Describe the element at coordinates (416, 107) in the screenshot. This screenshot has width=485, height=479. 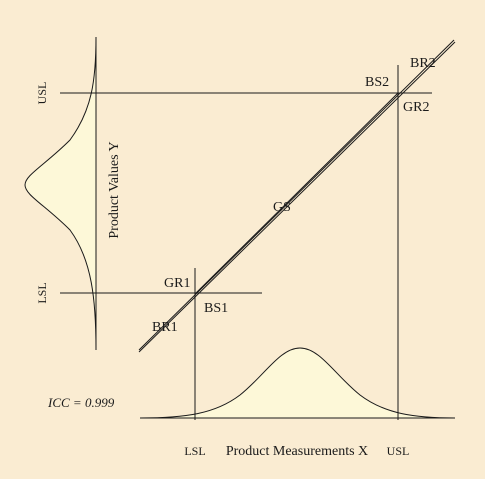
I see `label-gr2: GR2` at that location.